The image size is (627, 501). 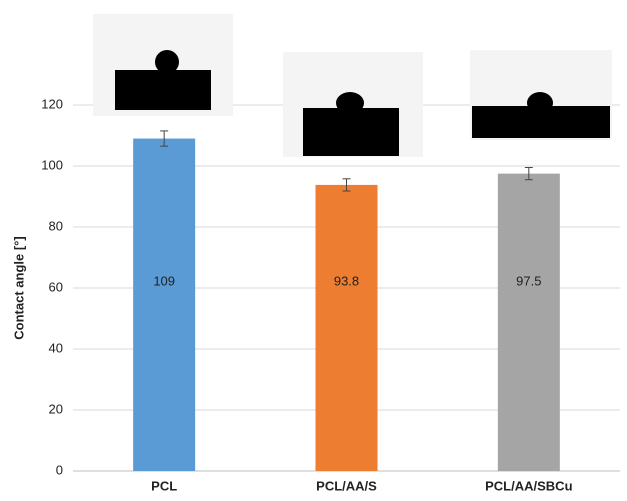 What do you see at coordinates (56, 408) in the screenshot?
I see `y-tick-label: 20` at bounding box center [56, 408].